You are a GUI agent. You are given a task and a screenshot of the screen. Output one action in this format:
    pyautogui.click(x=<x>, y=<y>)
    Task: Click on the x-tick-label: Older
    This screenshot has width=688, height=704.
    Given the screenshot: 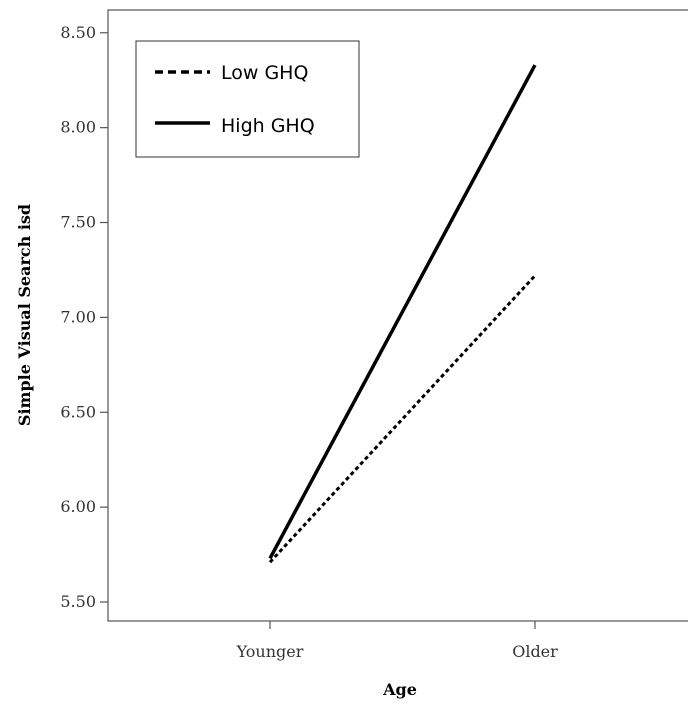 What is the action you would take?
    pyautogui.click(x=535, y=651)
    